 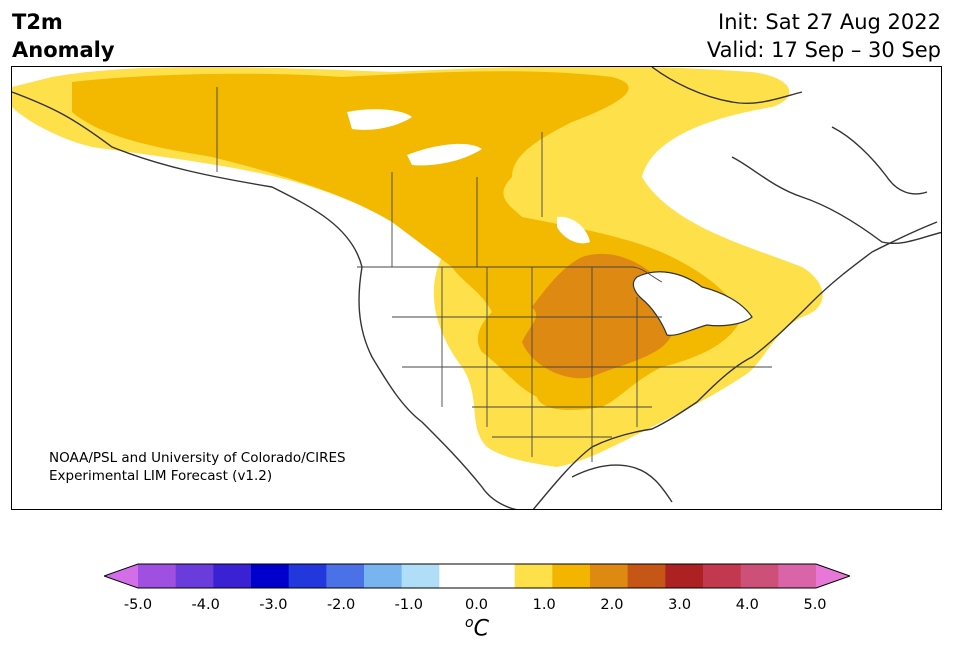 I want to click on colorbar-outline, so click(x=477, y=576).